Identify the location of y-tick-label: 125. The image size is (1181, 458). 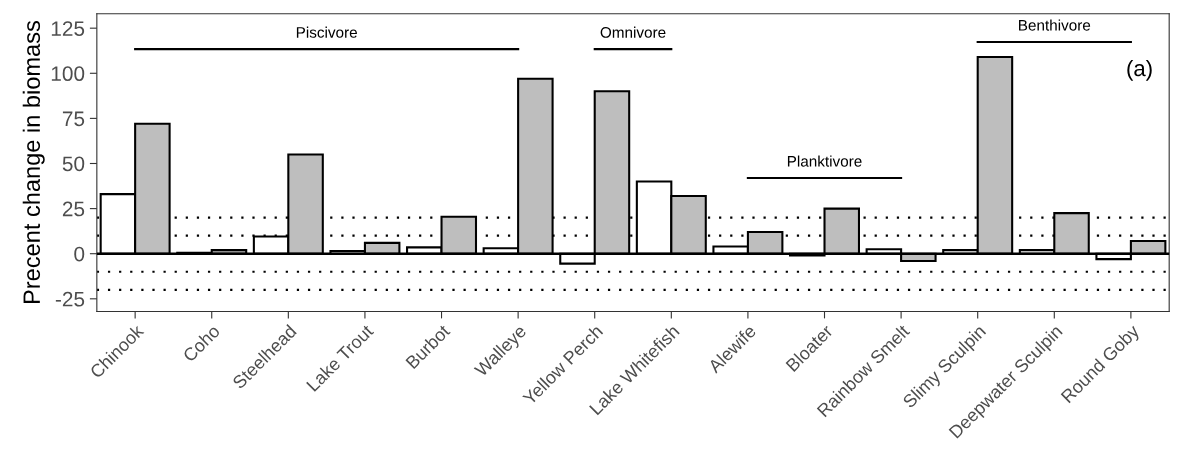
(68, 28).